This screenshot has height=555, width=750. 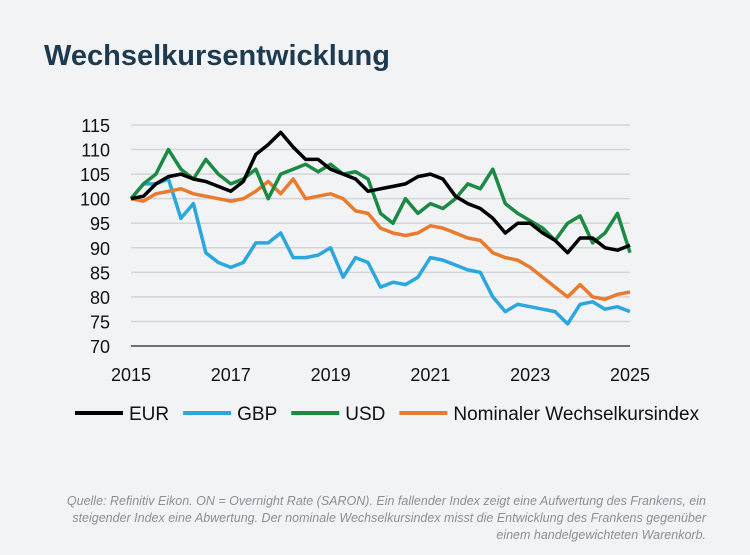 I want to click on y-tick-label: 70, so click(x=100, y=347).